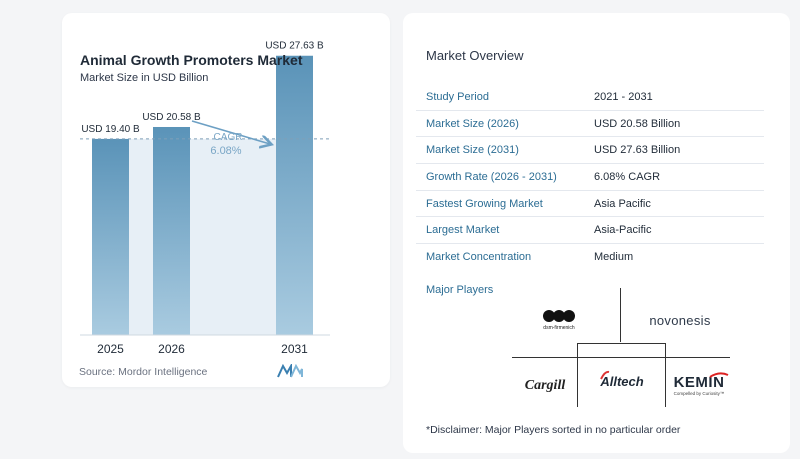  Describe the element at coordinates (627, 176) in the screenshot. I see `row-value: 6.08% CAGR` at that location.